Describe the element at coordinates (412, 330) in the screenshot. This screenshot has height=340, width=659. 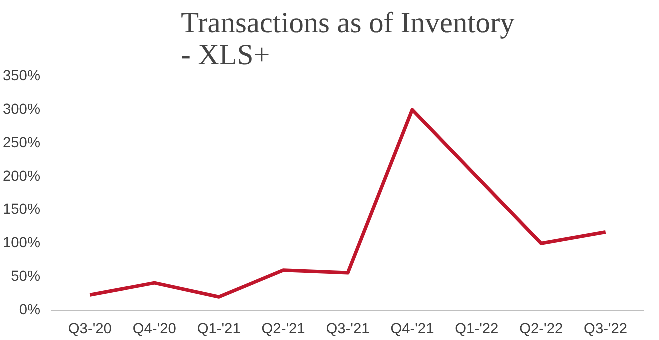
I see `x-tick-label: Q4-'21` at that location.